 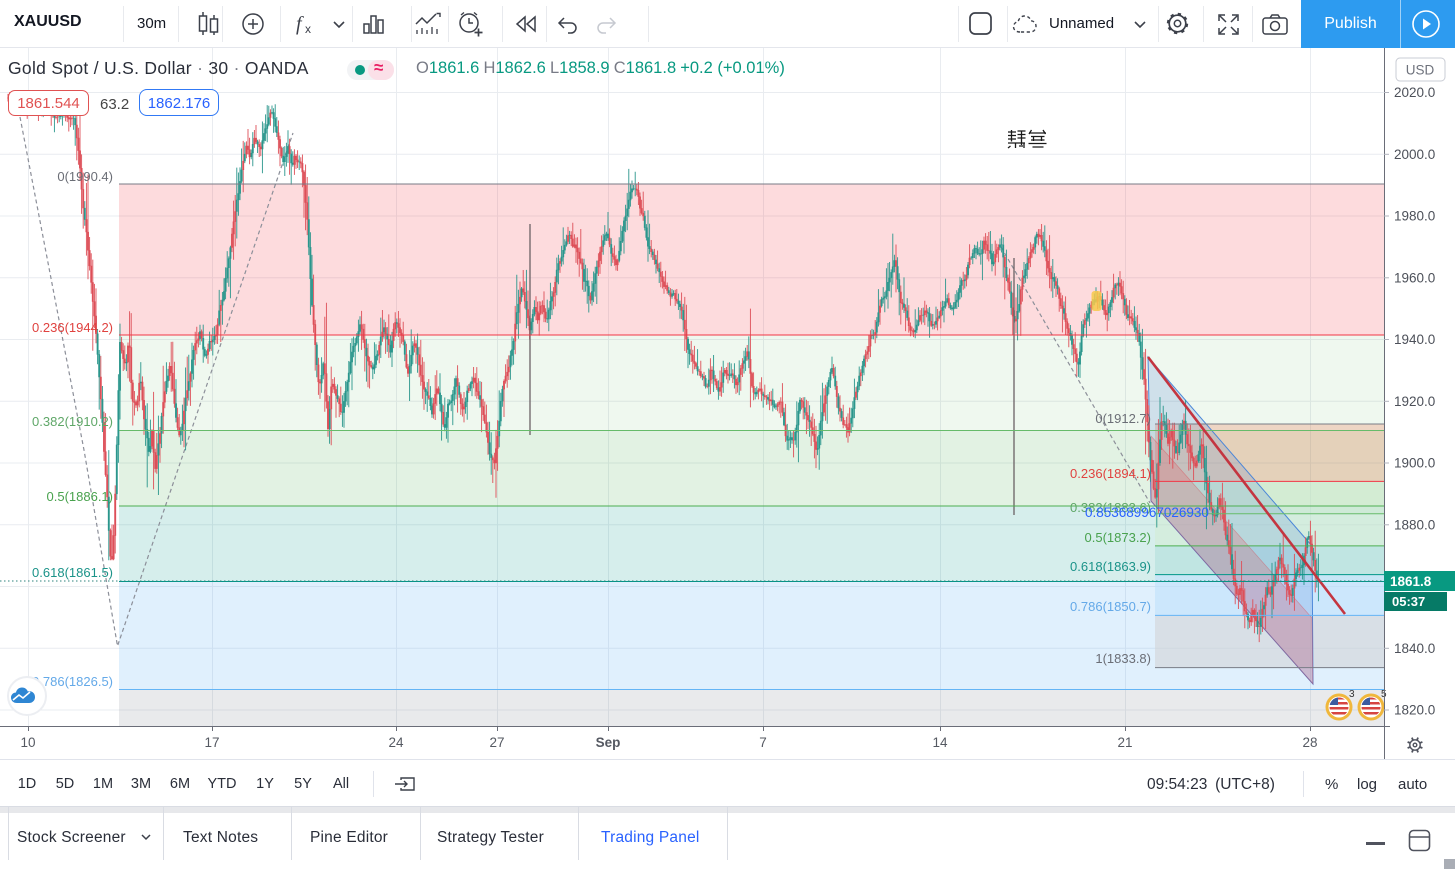 I want to click on svg-text: USD, so click(x=1420, y=70).